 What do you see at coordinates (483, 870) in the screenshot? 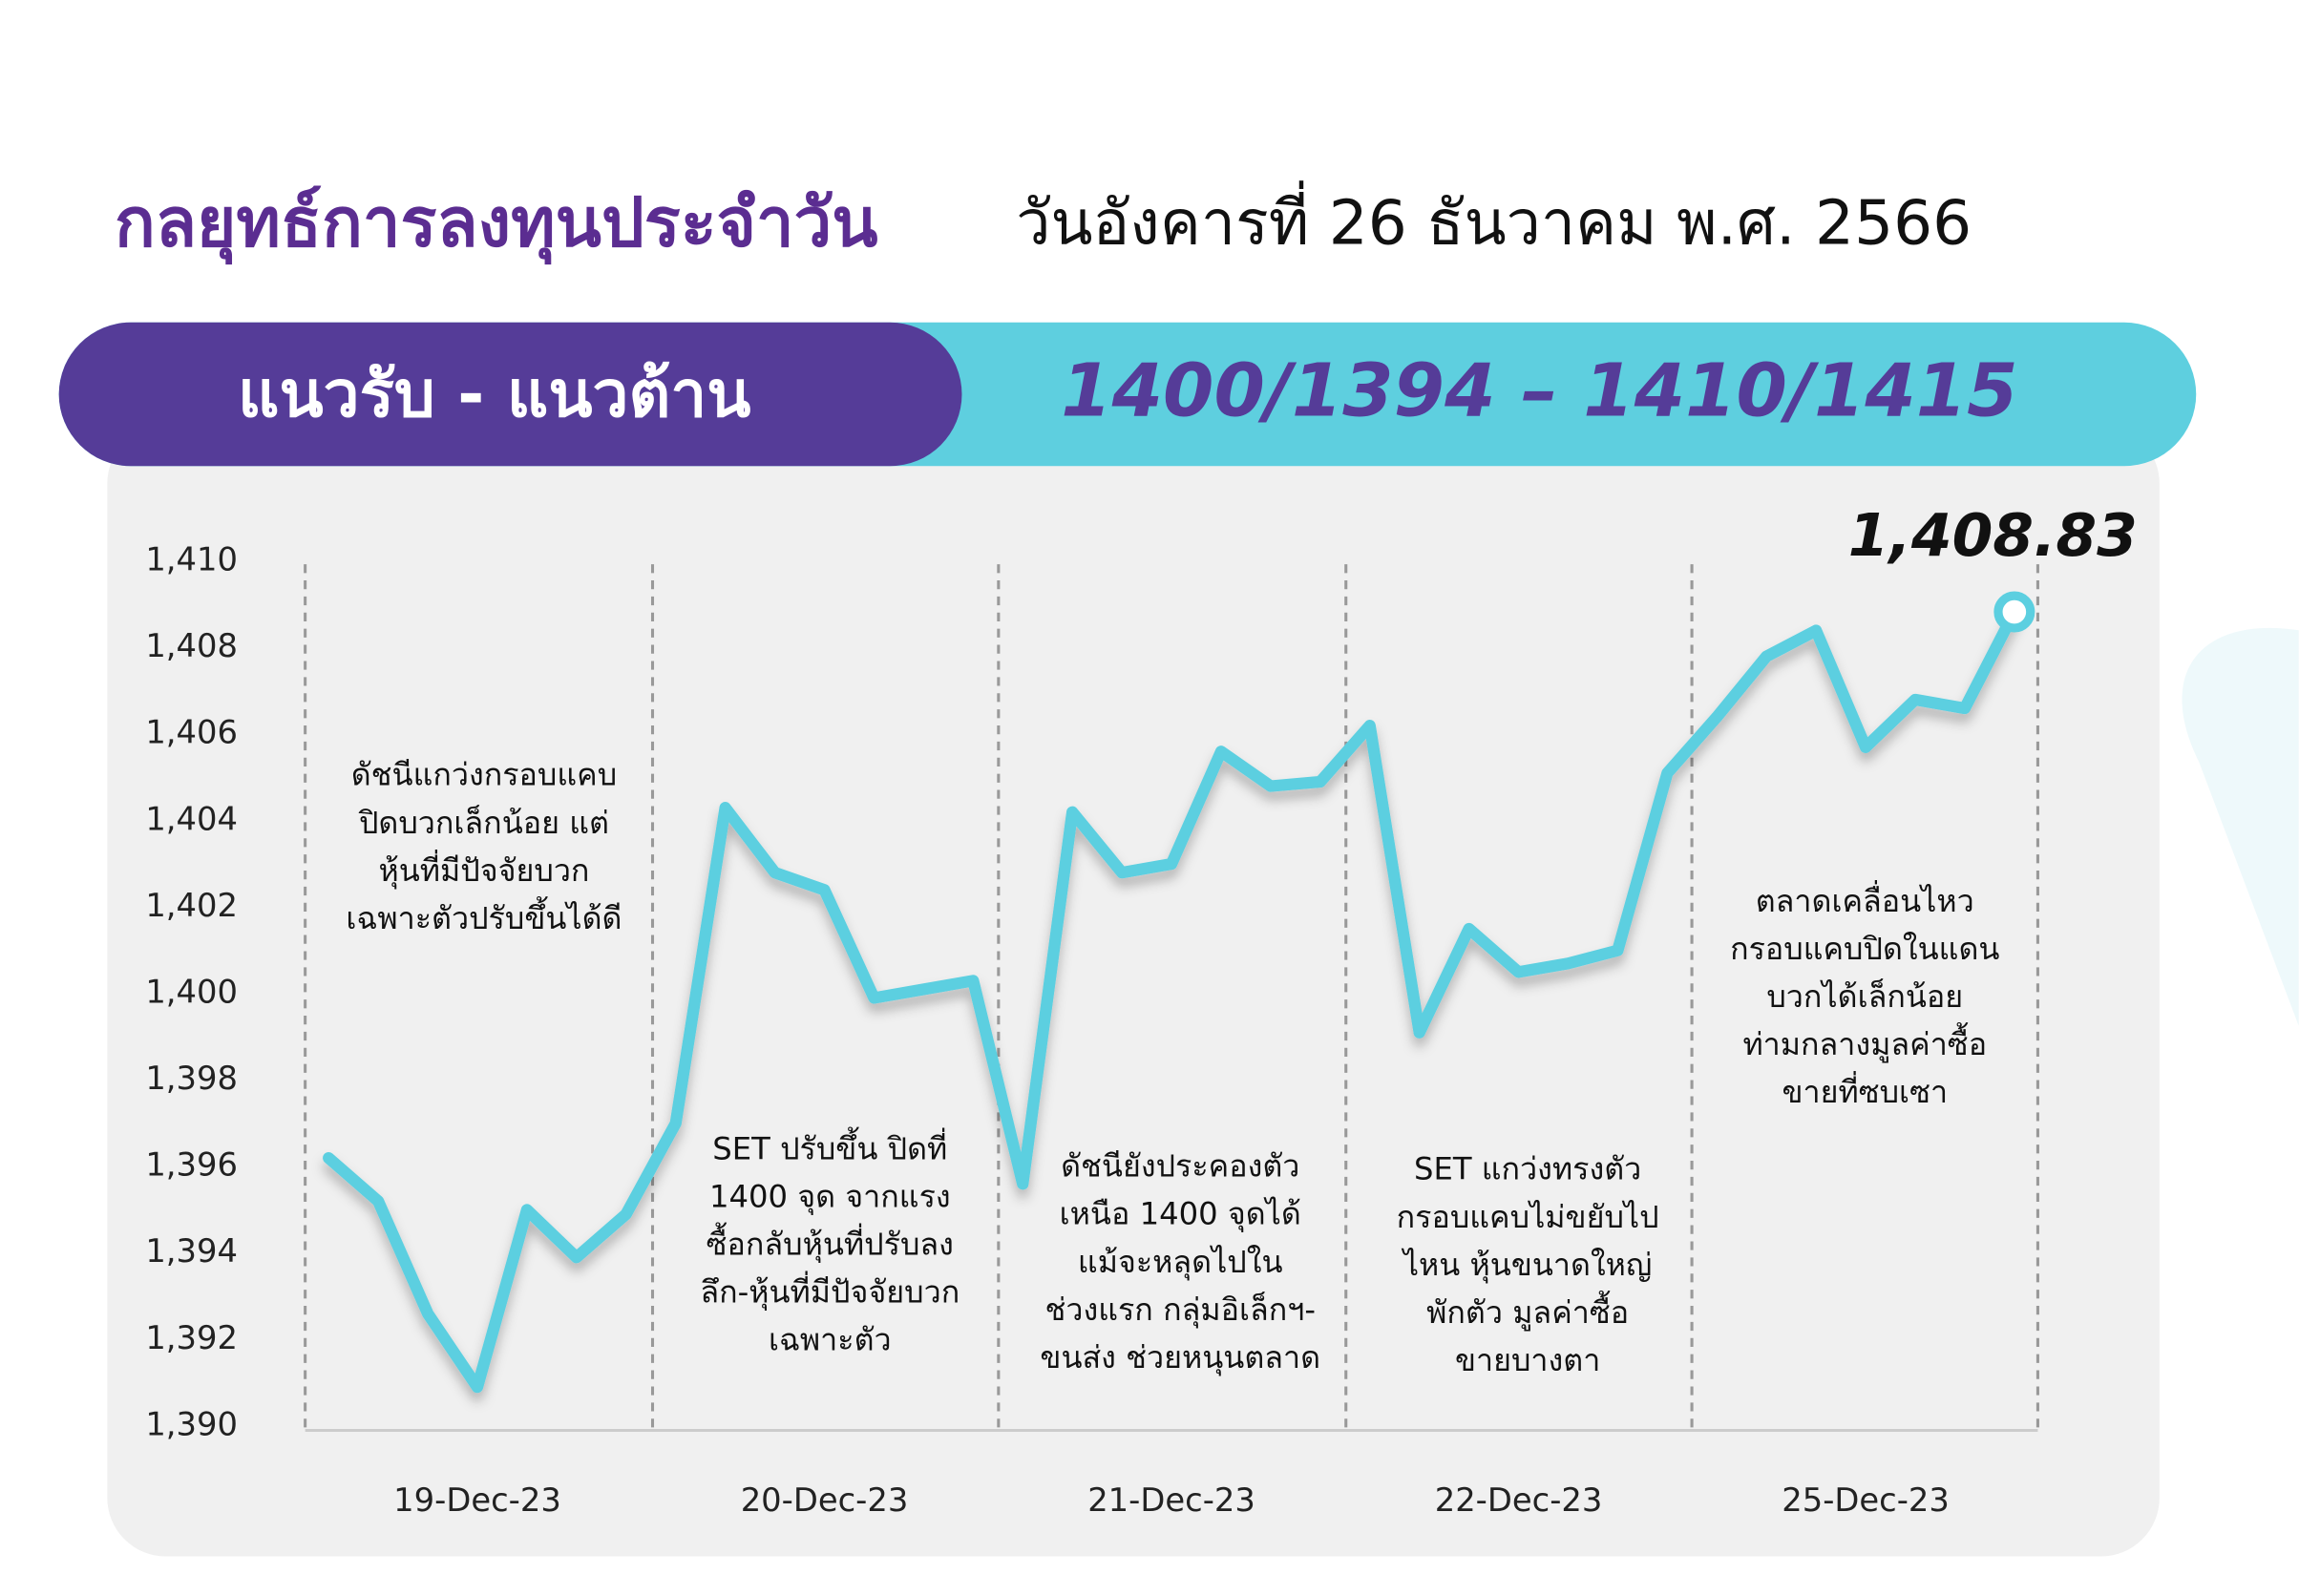
I see `annotation: หุ้นที่มีปัจจัยบวก` at bounding box center [483, 870].